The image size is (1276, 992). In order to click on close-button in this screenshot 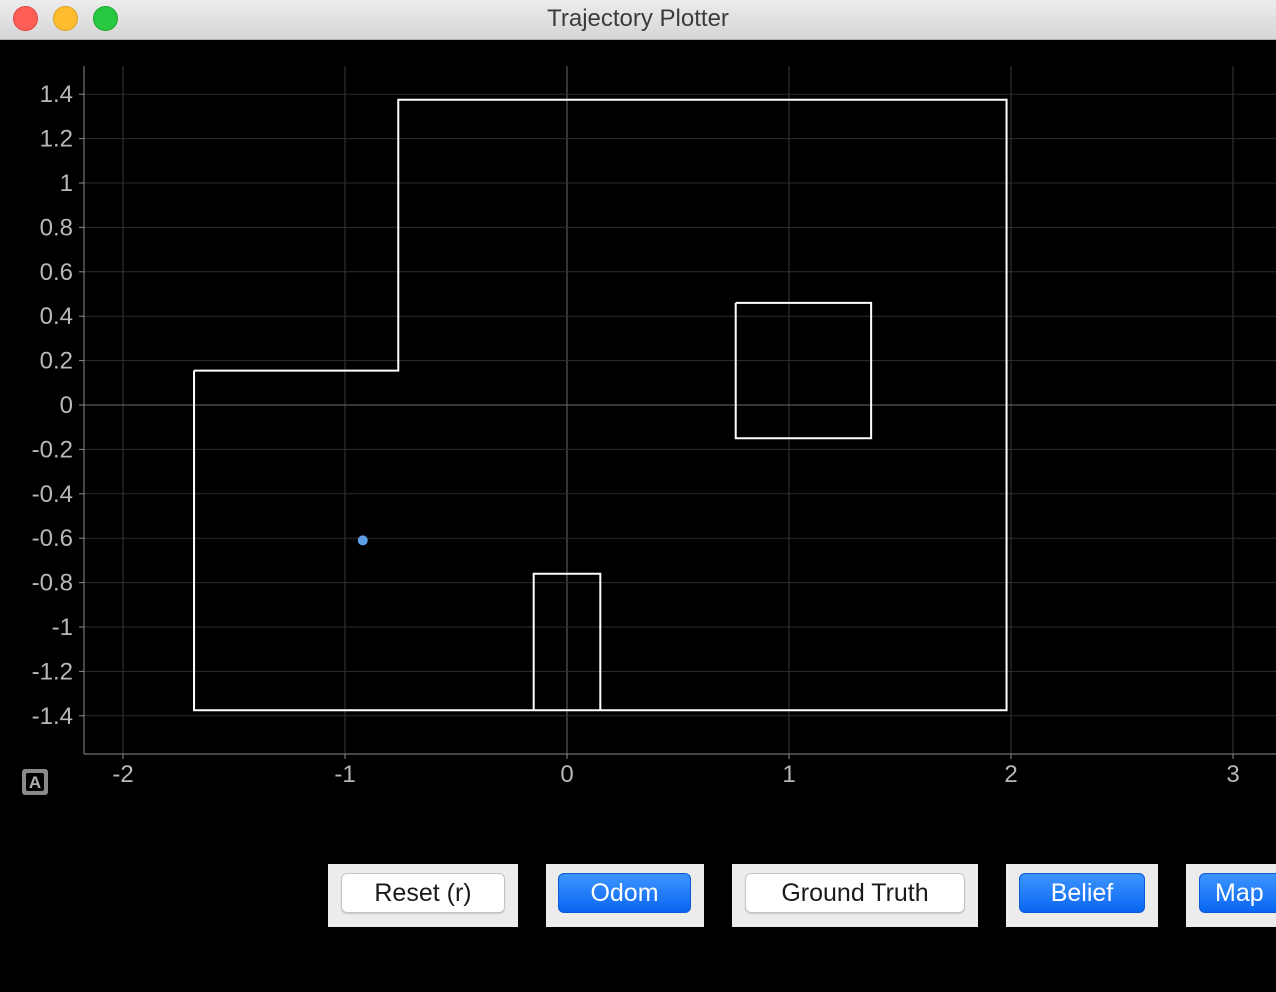, I will do `click(25, 18)`.